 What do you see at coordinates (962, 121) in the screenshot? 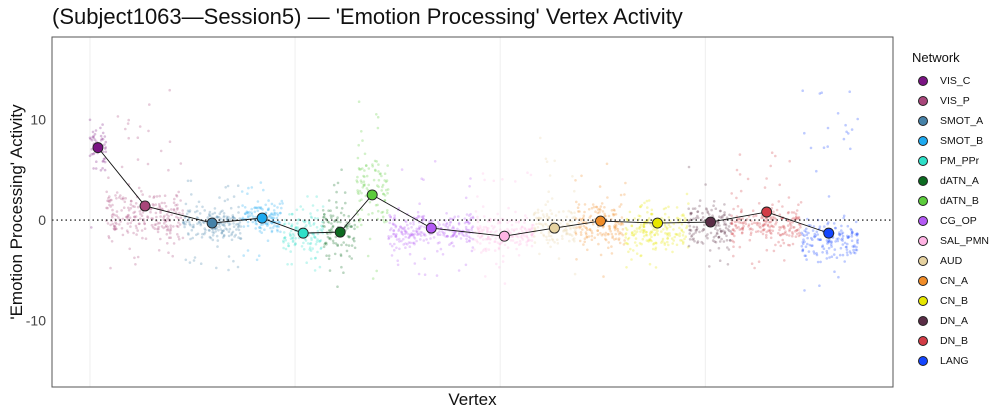
I see `legend-label: SMOT_A` at bounding box center [962, 121].